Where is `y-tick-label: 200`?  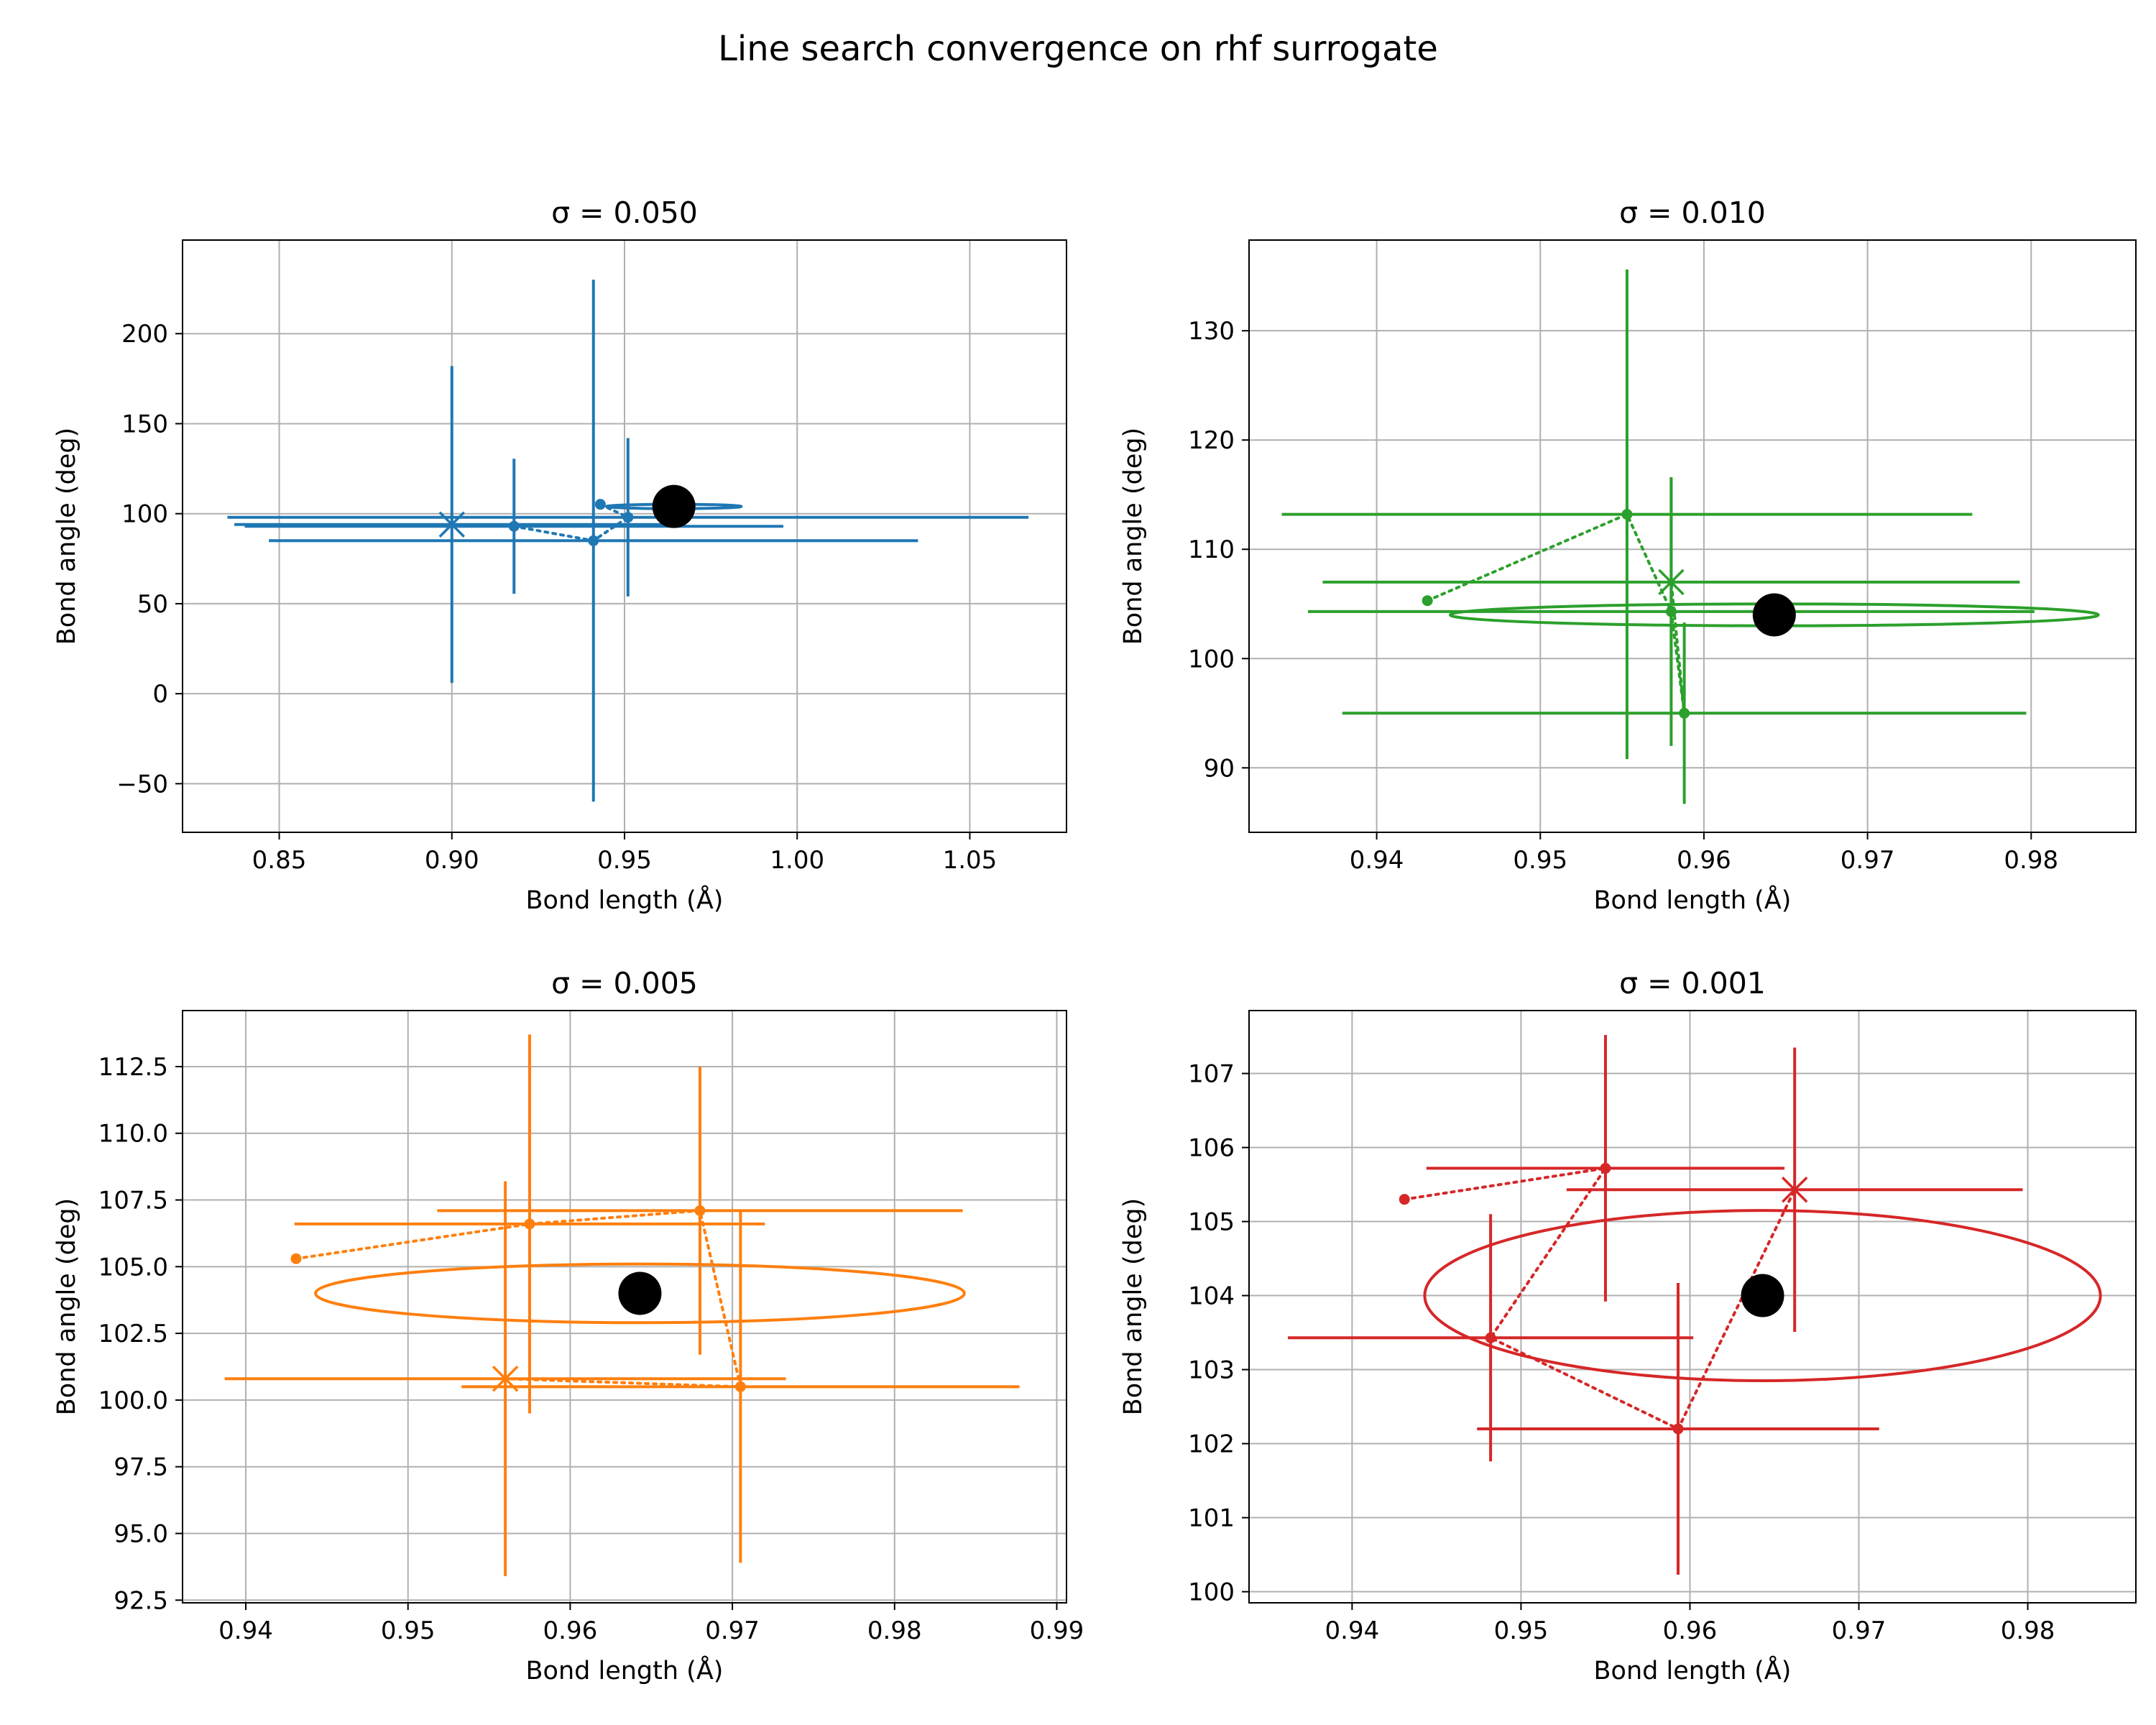
y-tick-label: 200 is located at coordinates (144, 334).